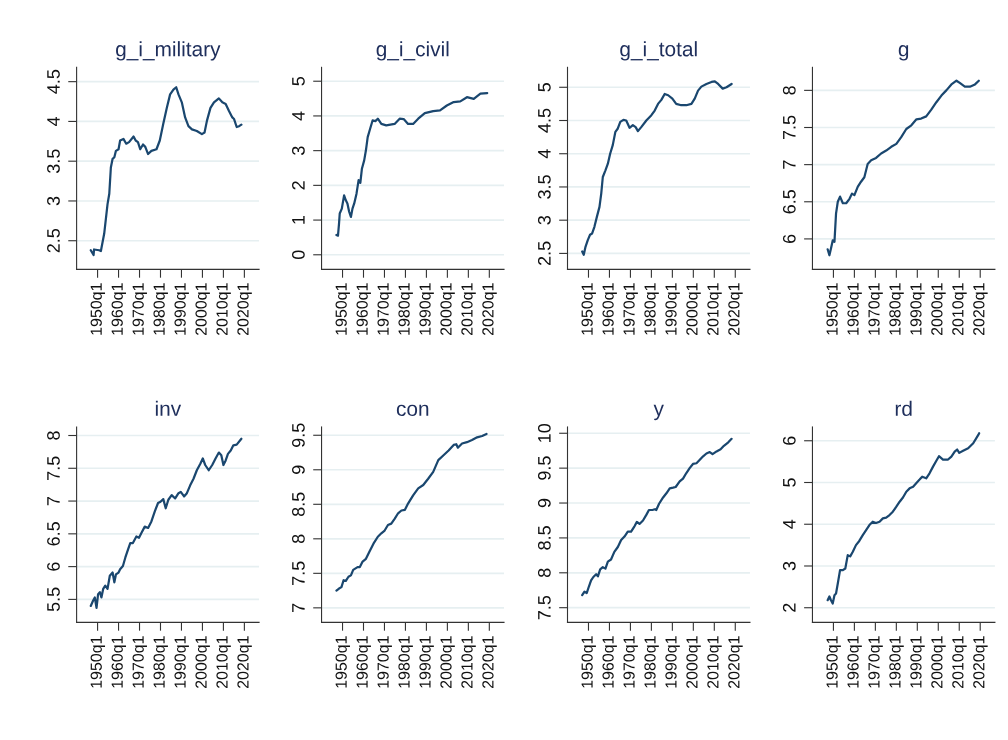  What do you see at coordinates (298, 469) in the screenshot?
I see `y-tick-label: 9` at bounding box center [298, 469].